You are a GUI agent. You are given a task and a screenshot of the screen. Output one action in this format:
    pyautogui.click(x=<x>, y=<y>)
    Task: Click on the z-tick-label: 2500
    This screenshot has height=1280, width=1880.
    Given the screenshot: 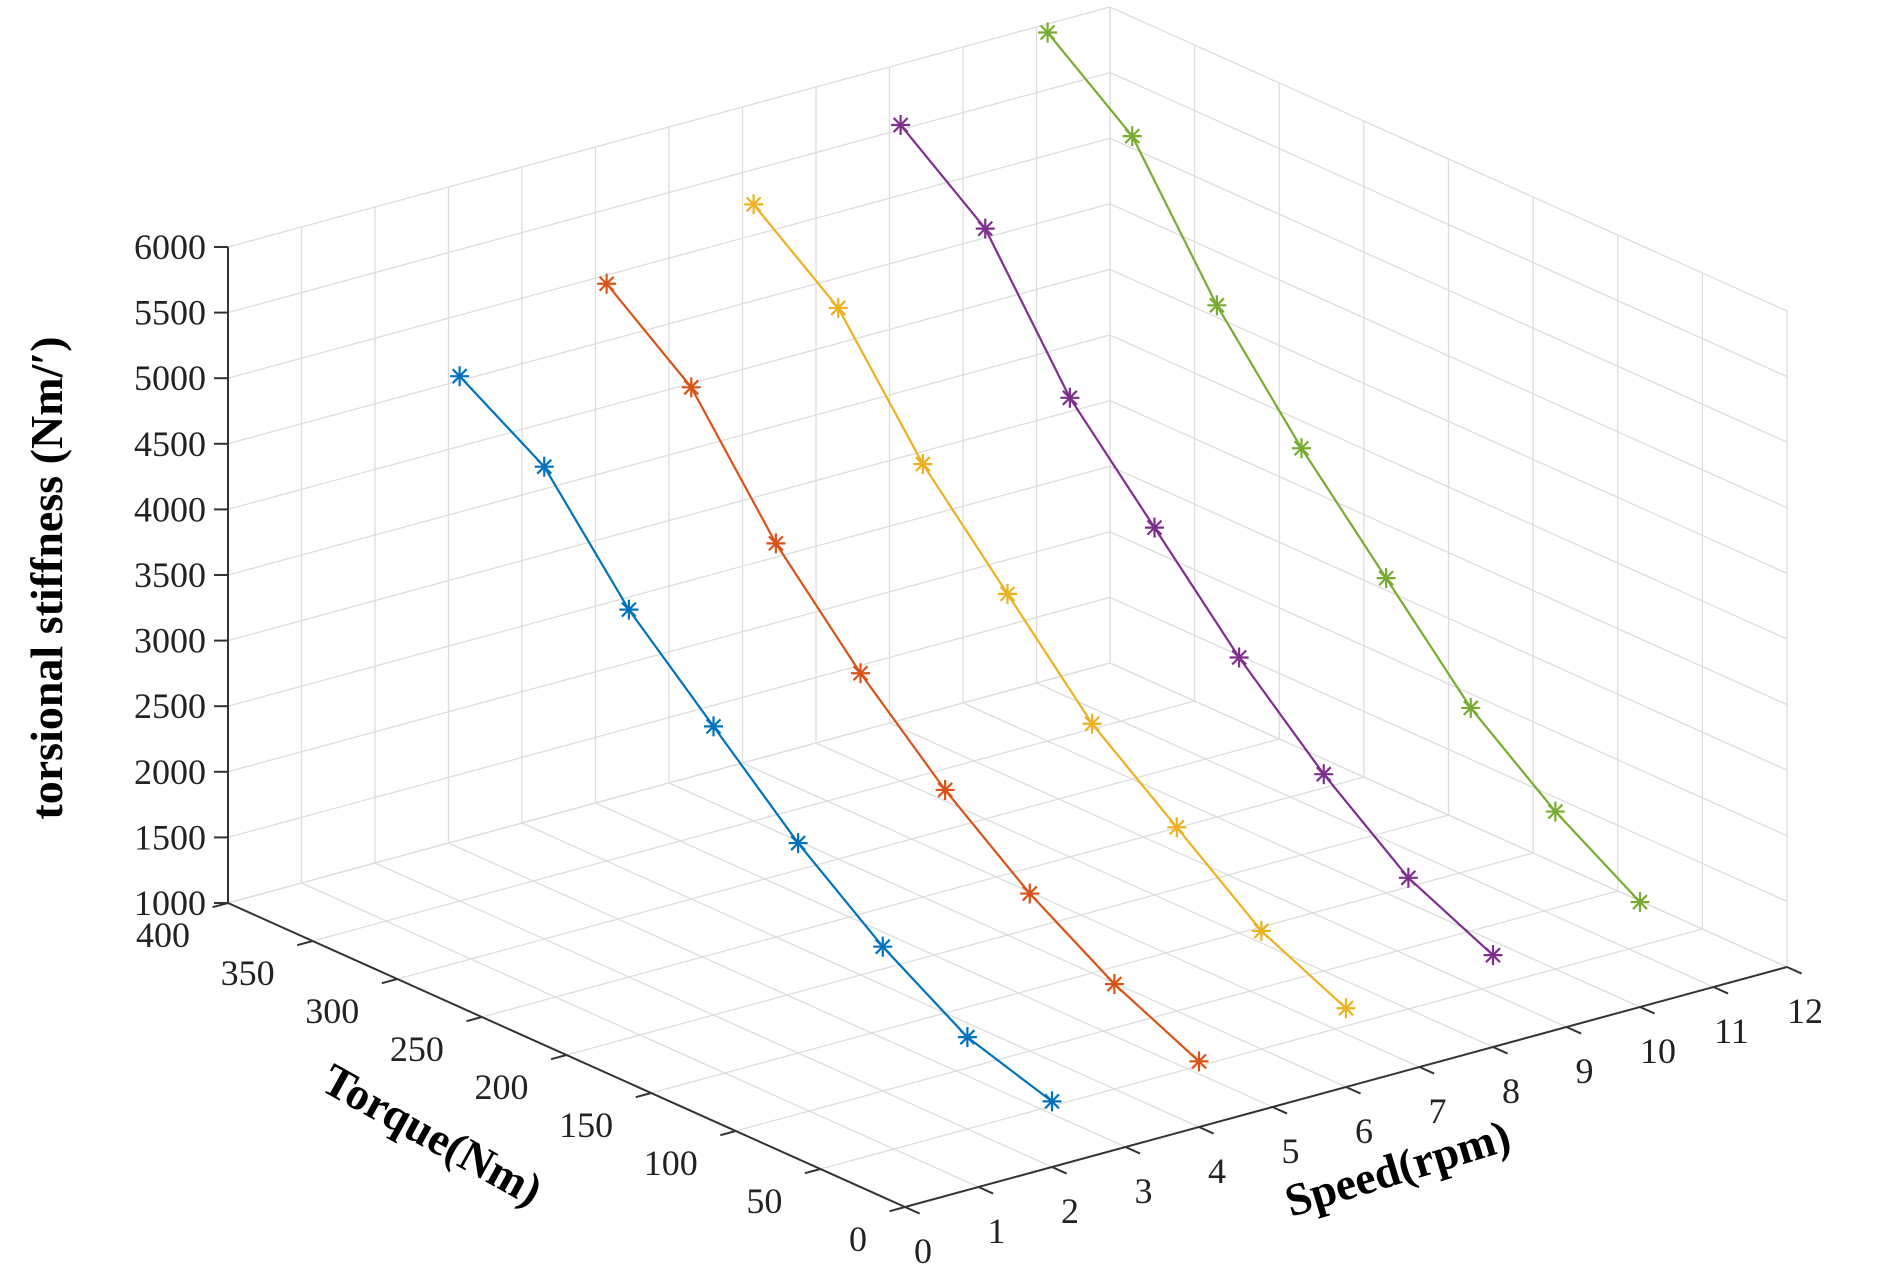 What is the action you would take?
    pyautogui.click(x=170, y=706)
    